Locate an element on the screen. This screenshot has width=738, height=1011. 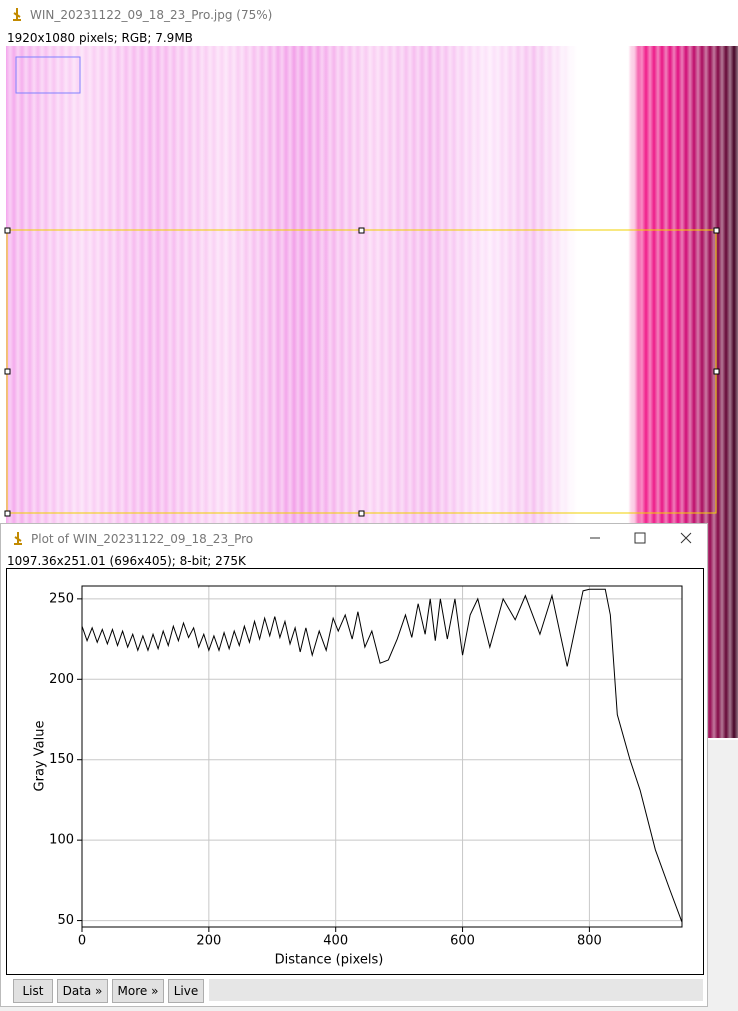
close is located at coordinates (686, 538).